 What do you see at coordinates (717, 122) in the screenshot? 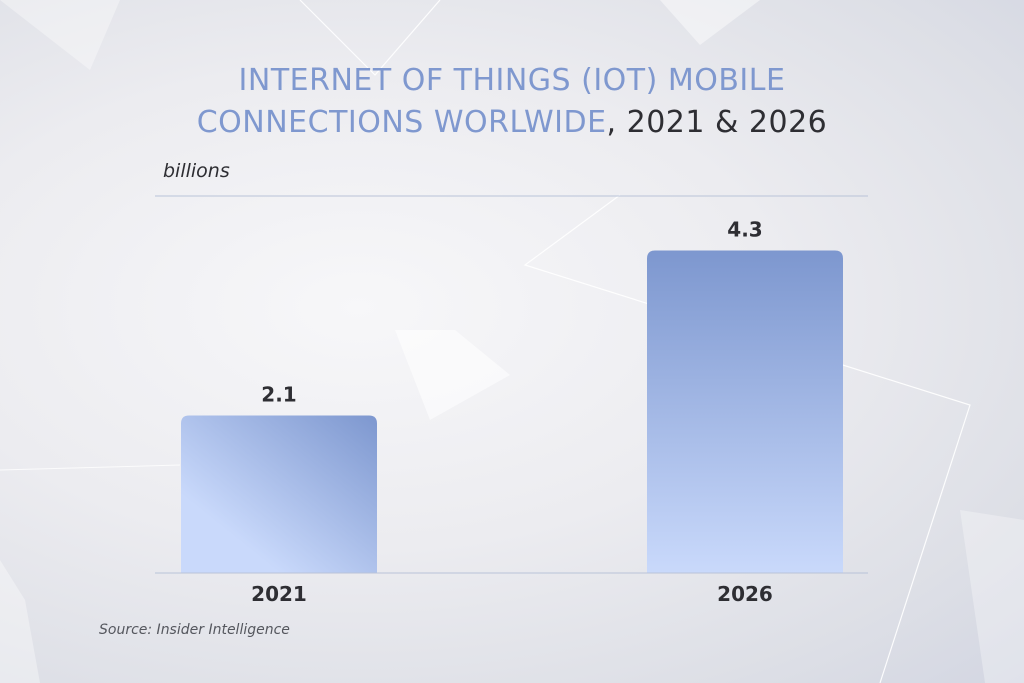
I see `chart-title-suffix: , 2021 & 2026` at bounding box center [717, 122].